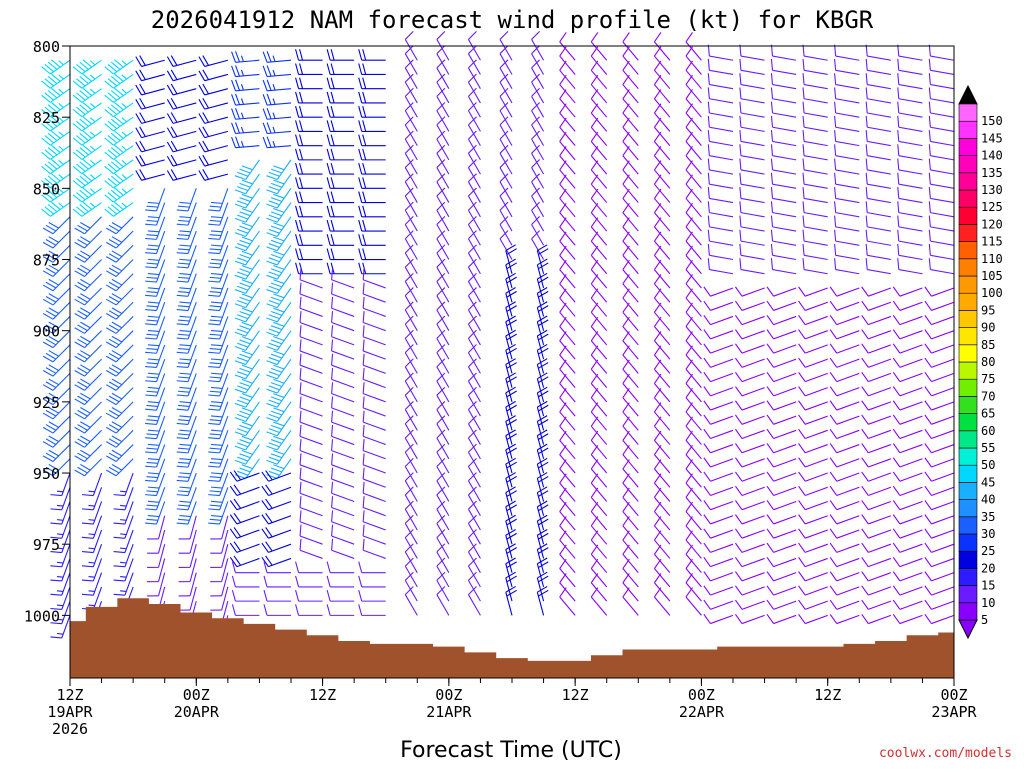  I want to click on colorbar-label: 120, so click(992, 224).